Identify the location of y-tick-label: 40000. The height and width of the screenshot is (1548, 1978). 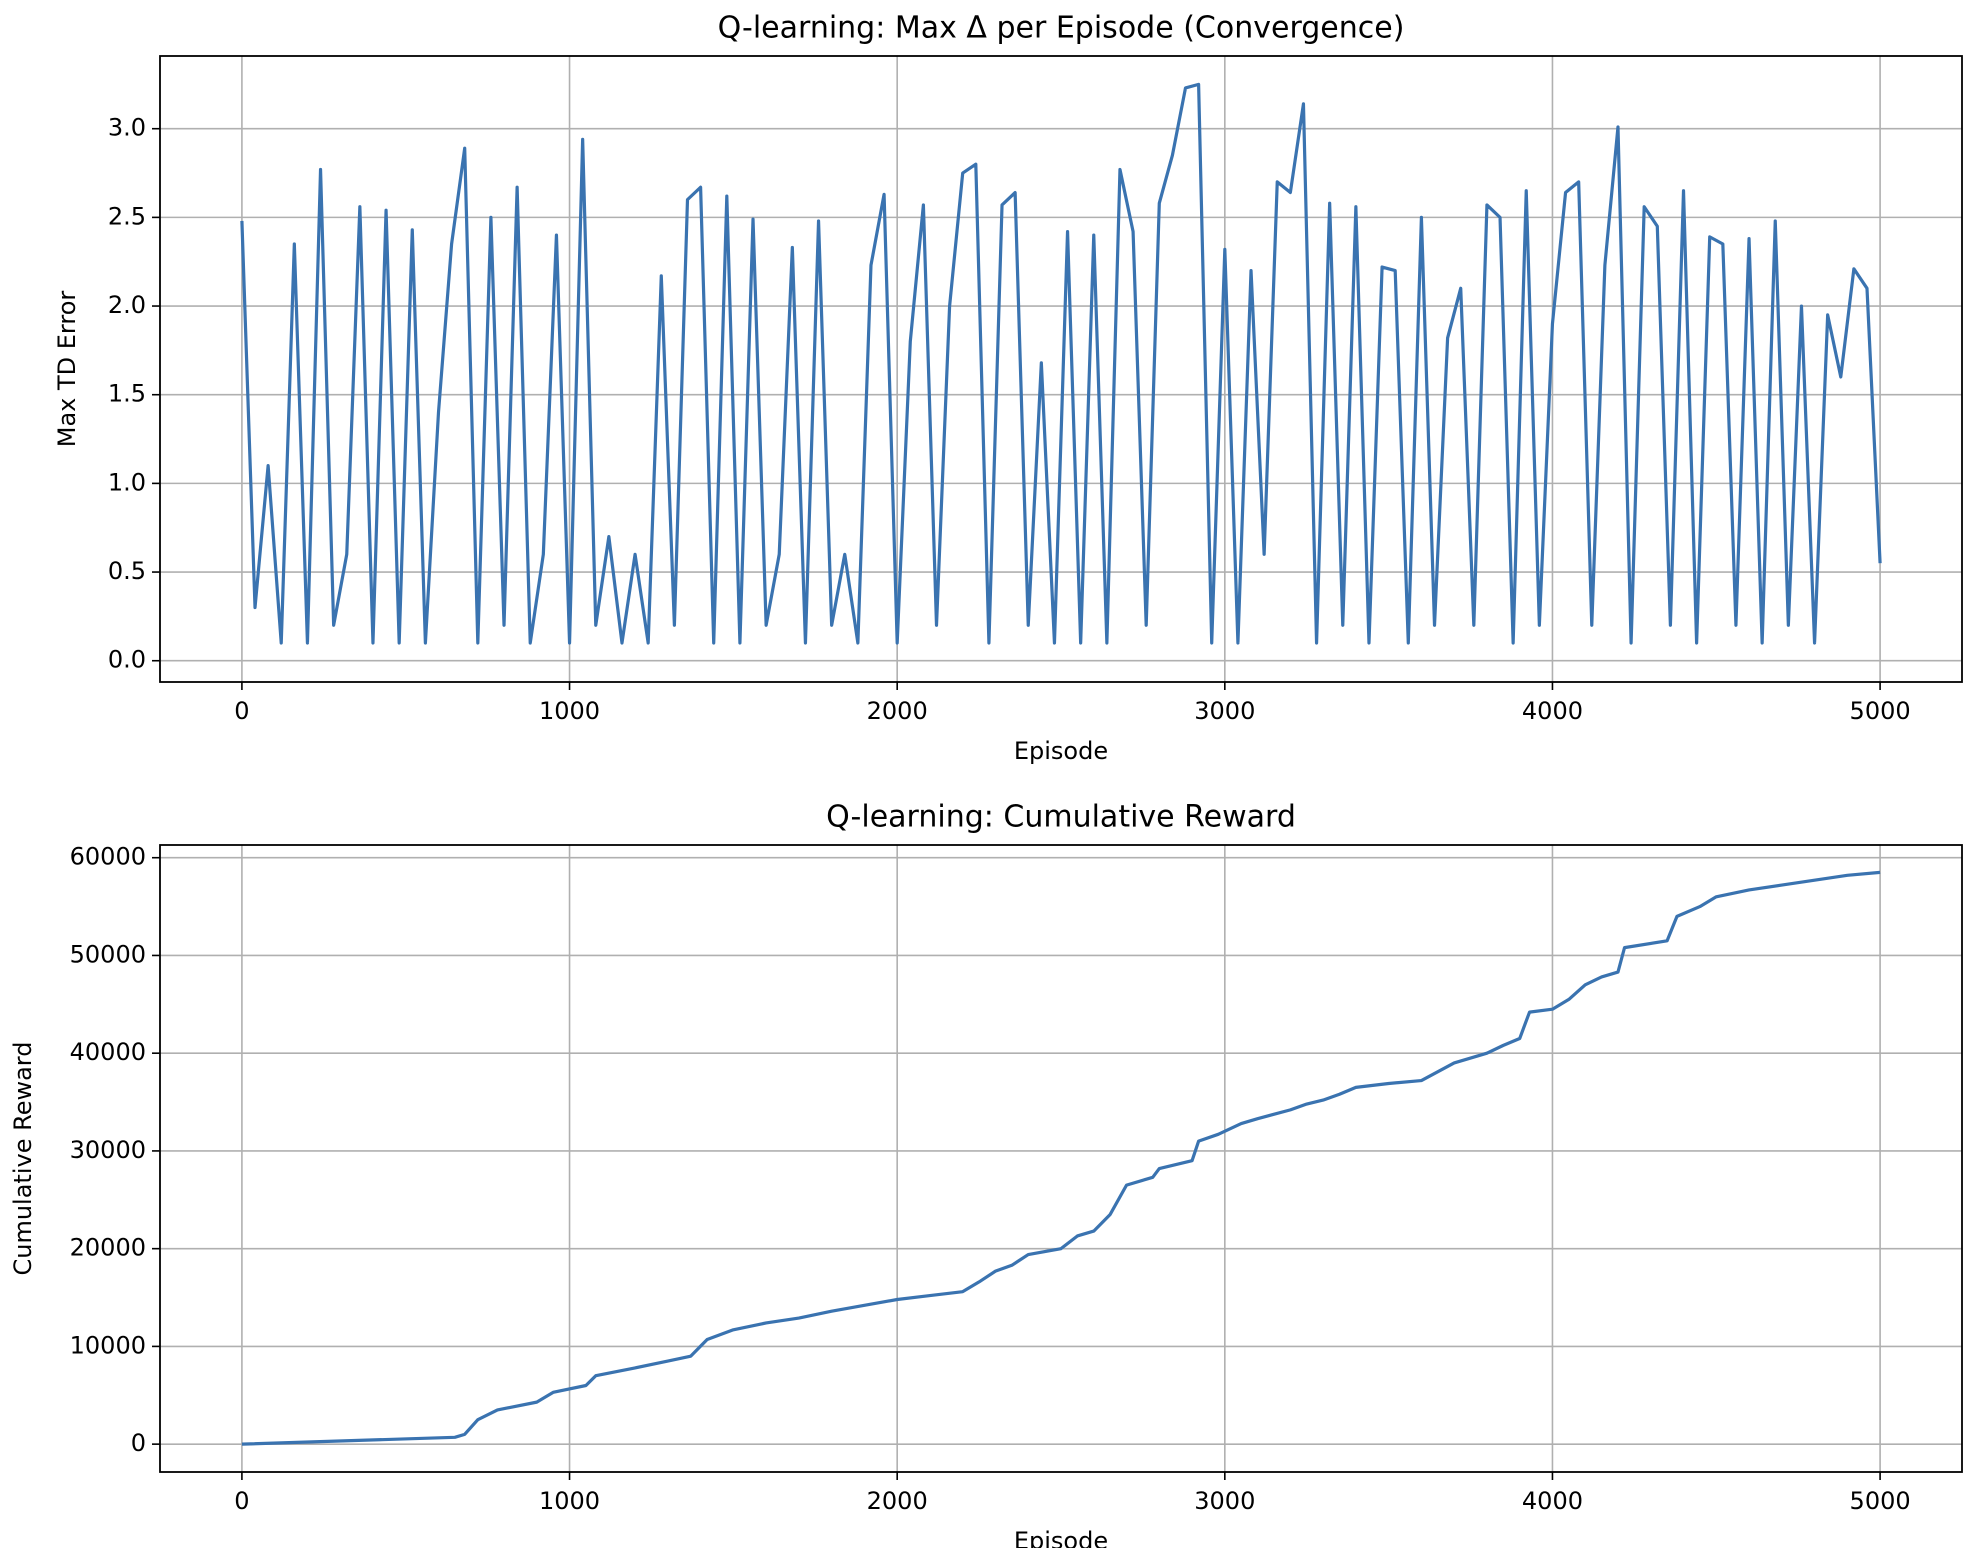
(108, 1052).